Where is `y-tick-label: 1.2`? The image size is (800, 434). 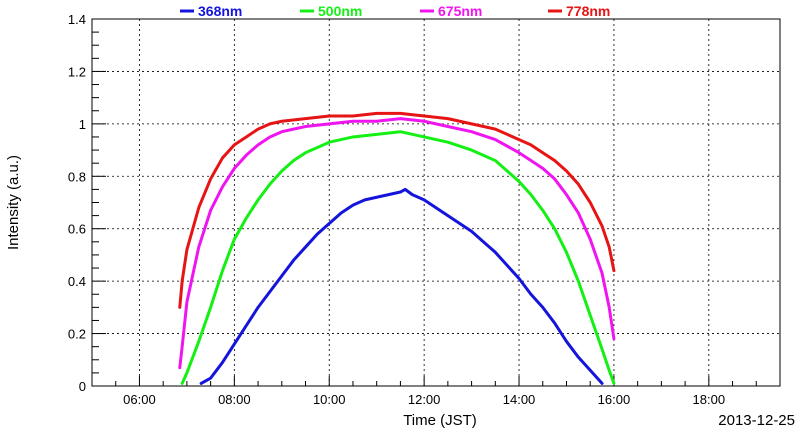
y-tick-label: 1.2 is located at coordinates (77, 71).